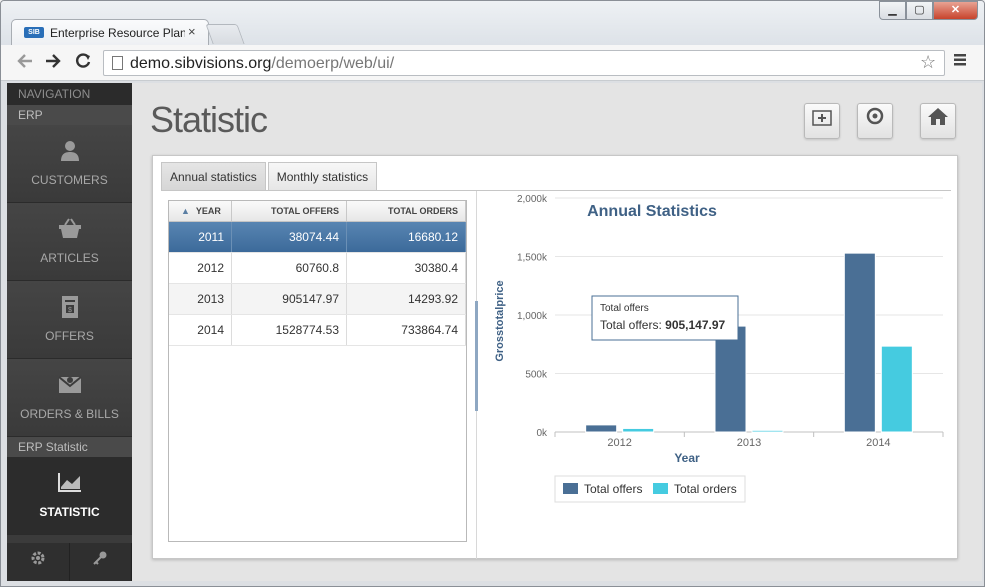  What do you see at coordinates (34, 32) in the screenshot?
I see `sib-favicon-icon: SIB` at bounding box center [34, 32].